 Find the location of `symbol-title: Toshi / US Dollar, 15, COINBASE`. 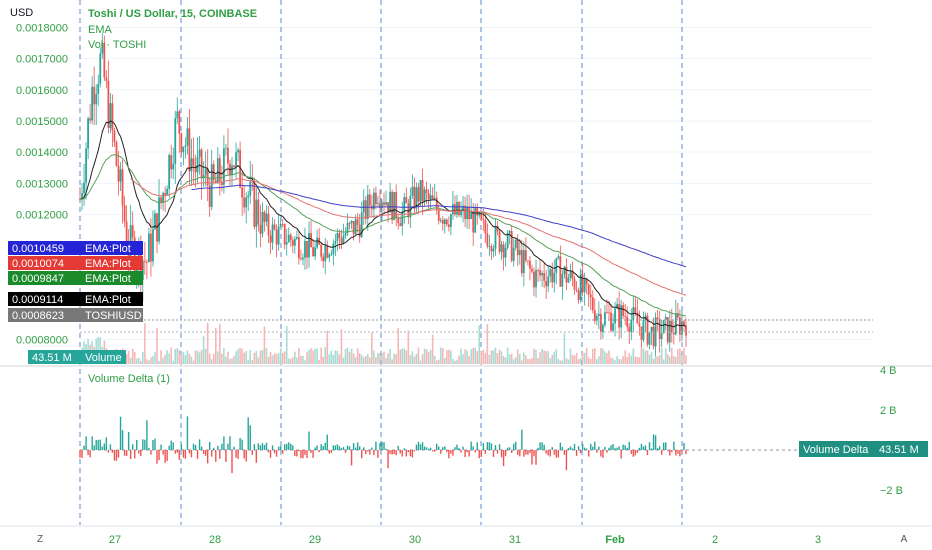

symbol-title: Toshi / US Dollar, 15, COINBASE is located at coordinates (173, 14).